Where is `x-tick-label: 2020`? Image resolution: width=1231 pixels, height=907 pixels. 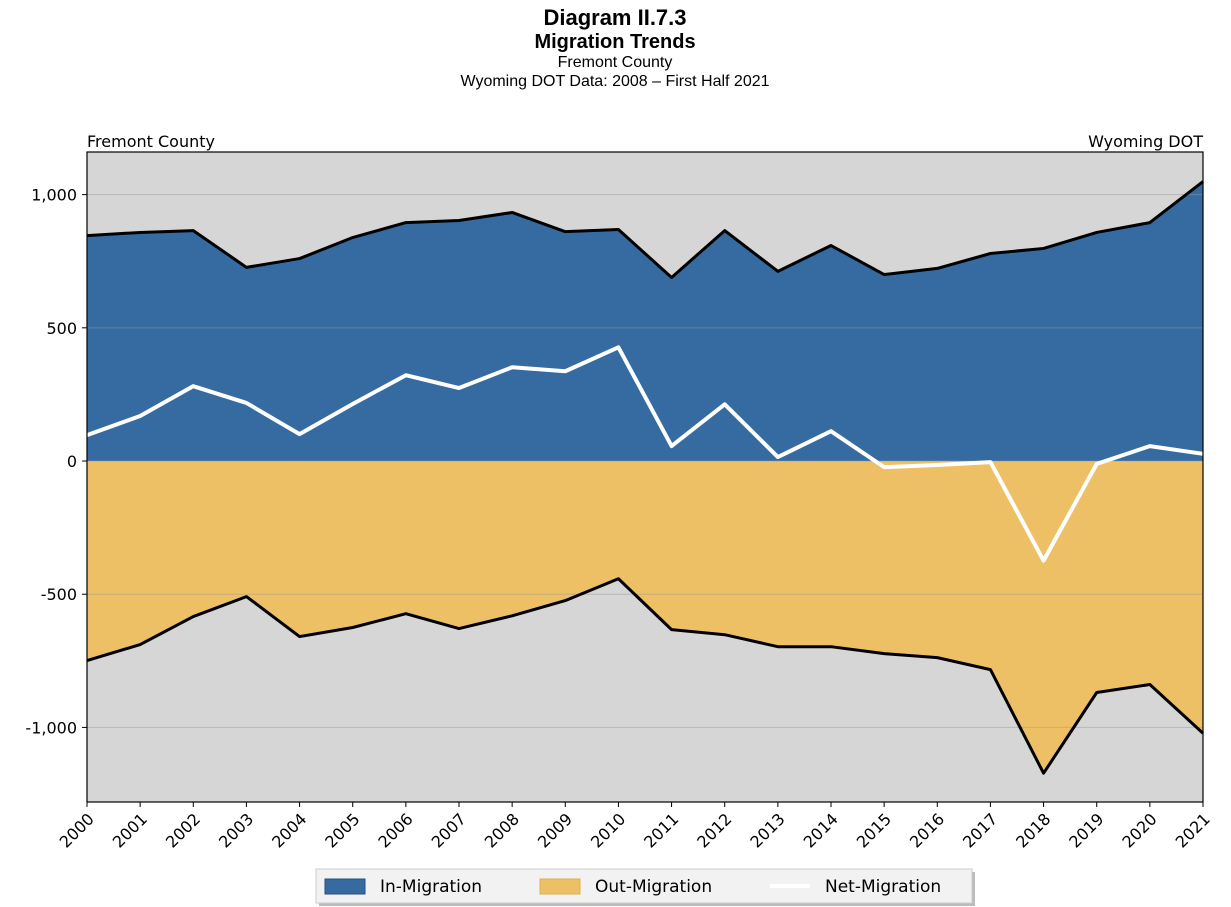
x-tick-label: 2020 is located at coordinates (1139, 830).